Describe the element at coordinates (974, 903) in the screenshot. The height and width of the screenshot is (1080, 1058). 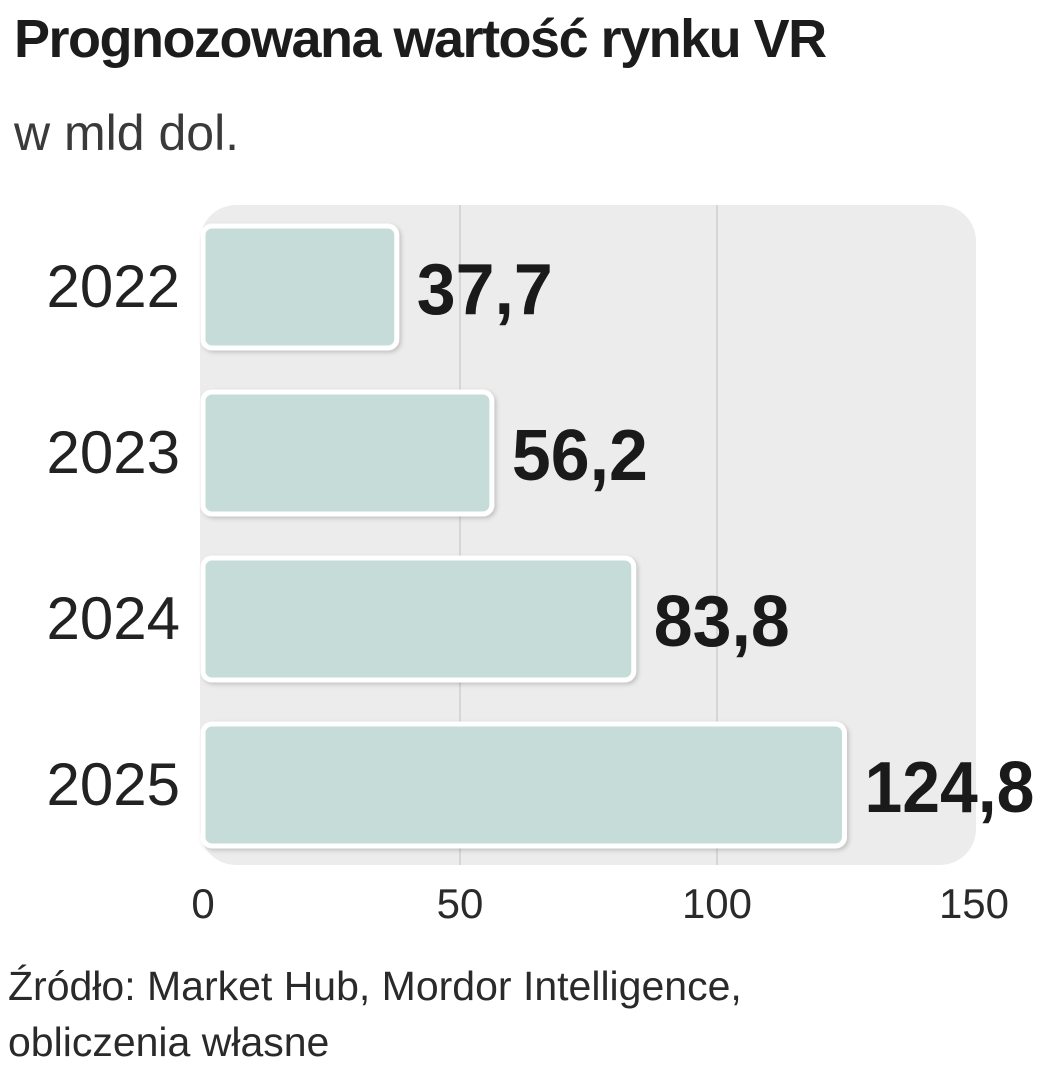
I see `x-tick-label: 150` at that location.